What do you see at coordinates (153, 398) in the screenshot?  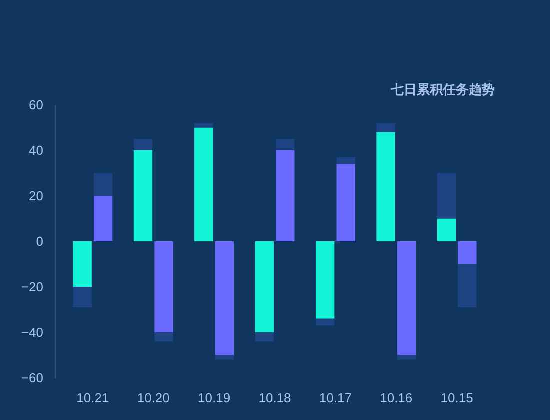 I see `x-tick-label: 10.20` at bounding box center [153, 398].